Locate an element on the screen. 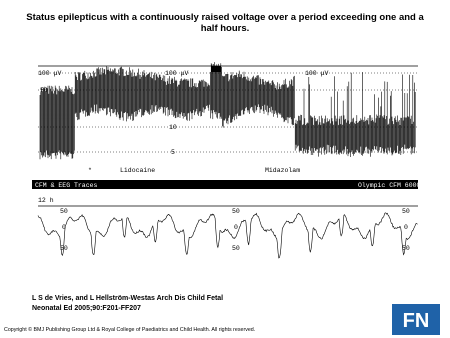  eeg-trace is located at coordinates (227, 235).